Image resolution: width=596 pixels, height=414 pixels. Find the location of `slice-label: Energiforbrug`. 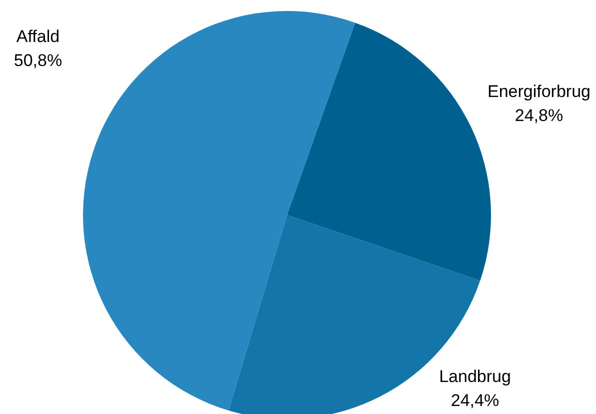

slice-label: Energiforbrug is located at coordinates (539, 91).